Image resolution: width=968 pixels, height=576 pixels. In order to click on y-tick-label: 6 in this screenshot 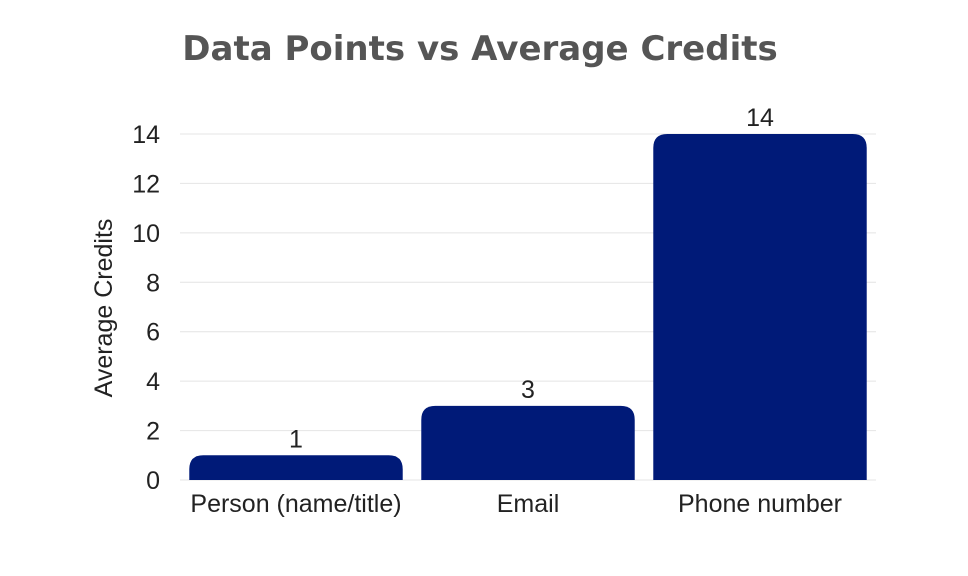, I will do `click(153, 333)`.